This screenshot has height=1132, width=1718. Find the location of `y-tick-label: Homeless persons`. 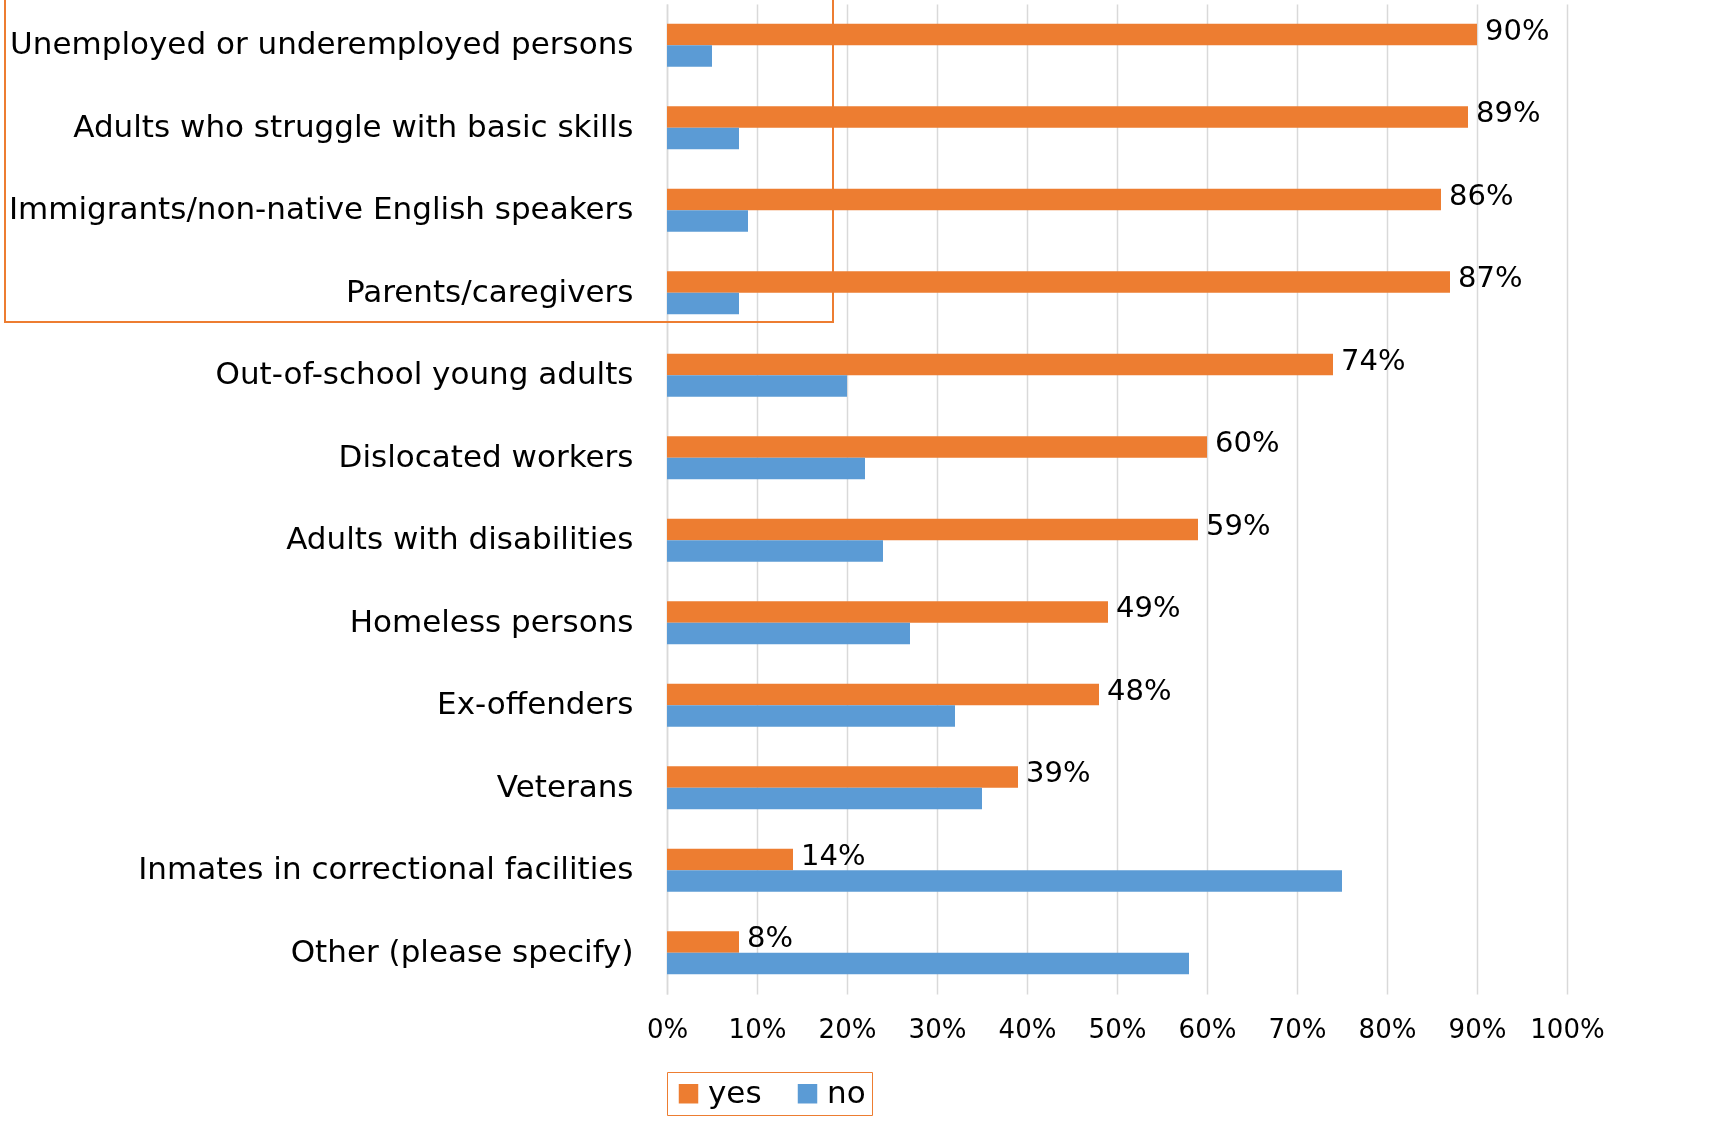

y-tick-label: Homeless persons is located at coordinates (491, 620).